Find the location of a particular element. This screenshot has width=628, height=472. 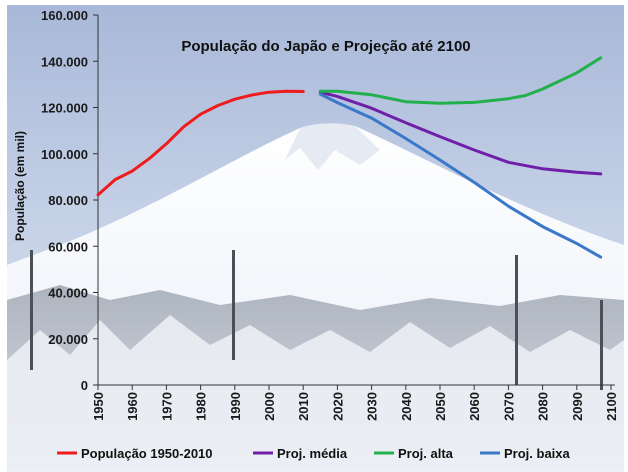

x-tick-label: 2040 is located at coordinates (406, 406).